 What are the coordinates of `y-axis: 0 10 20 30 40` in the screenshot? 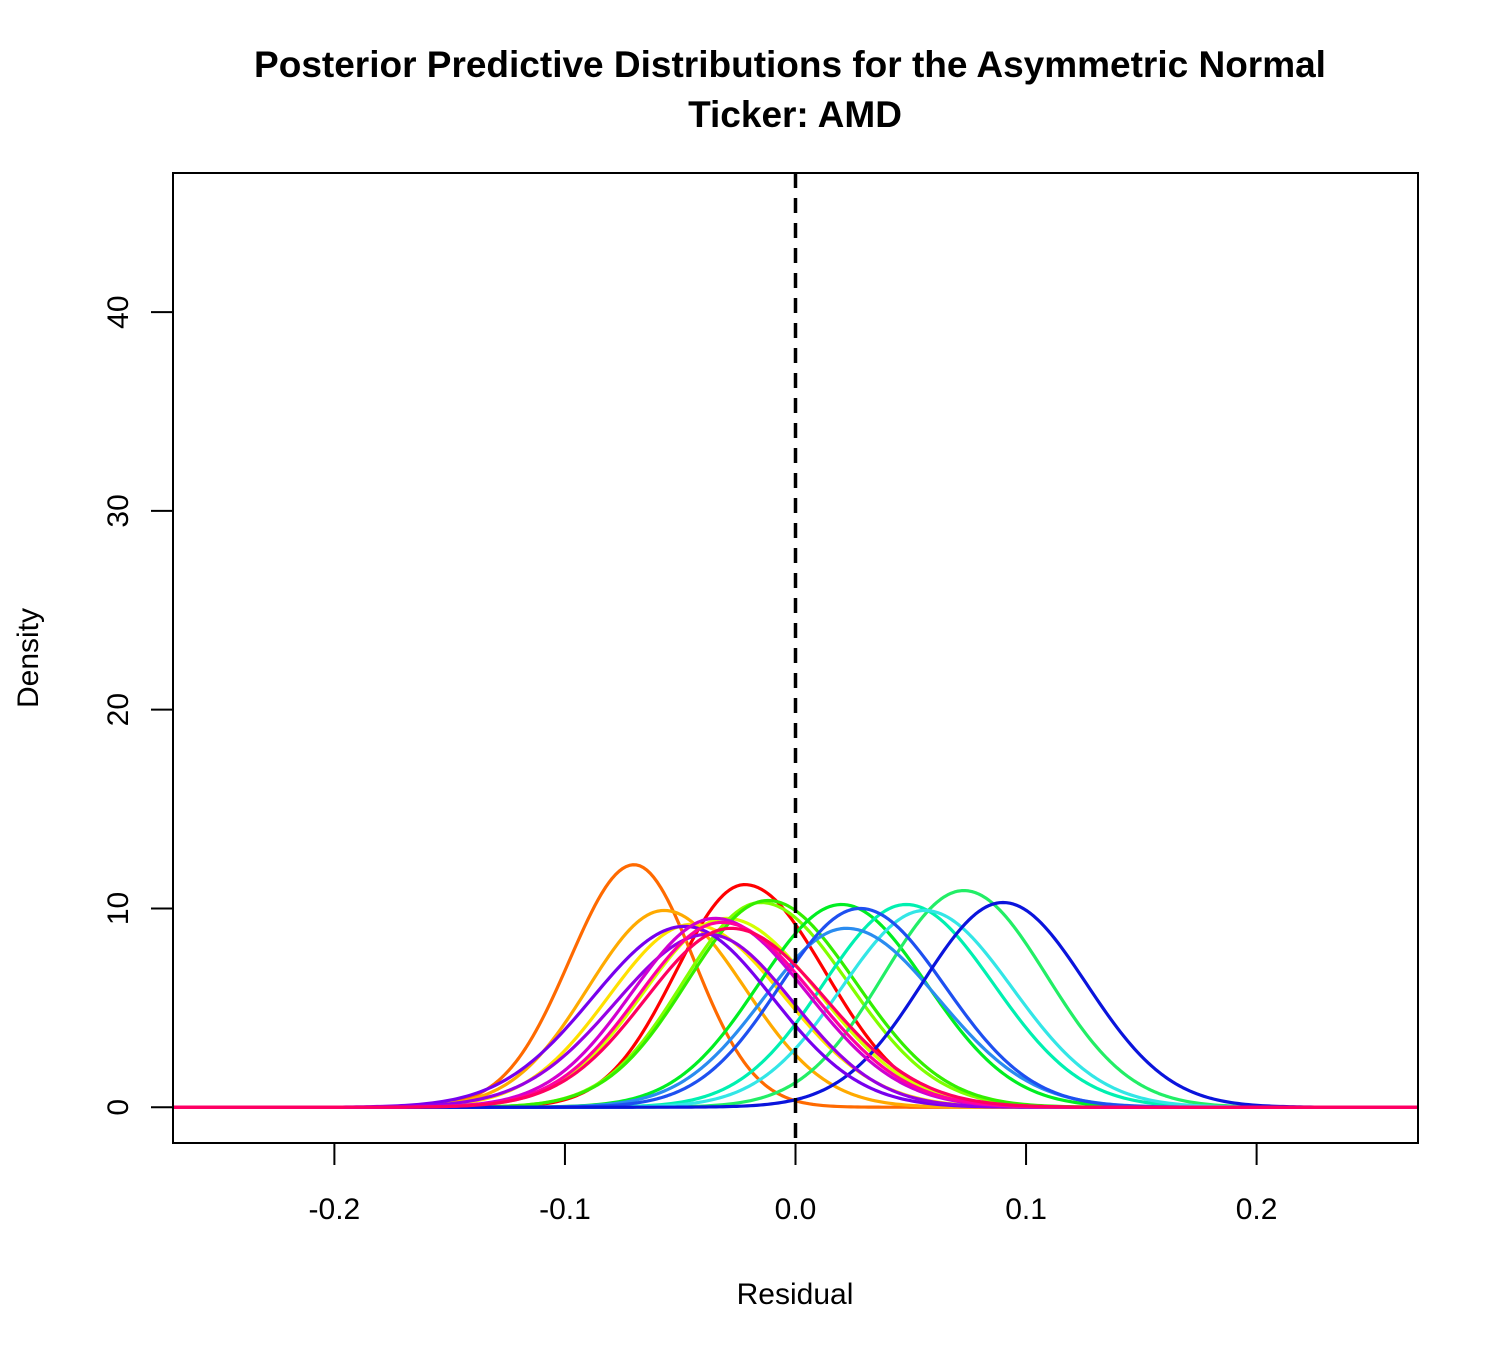 It's located at (138, 705).